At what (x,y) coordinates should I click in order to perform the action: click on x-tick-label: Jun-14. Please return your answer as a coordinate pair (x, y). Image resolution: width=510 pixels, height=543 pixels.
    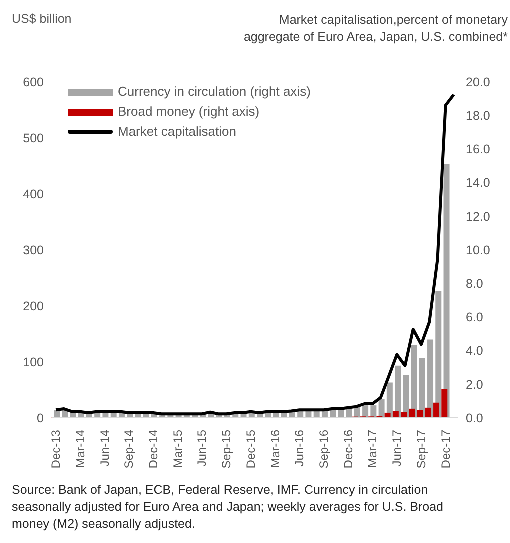
    Looking at the image, I should click on (105, 448).